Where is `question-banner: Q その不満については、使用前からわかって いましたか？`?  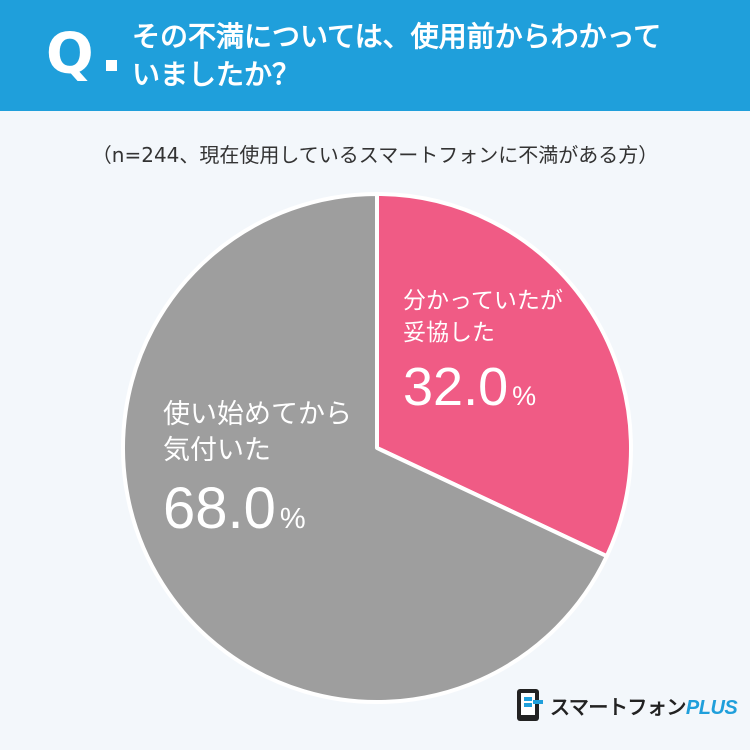
question-banner: Q その不満については、使用前からわかって いましたか？ is located at coordinates (375, 55).